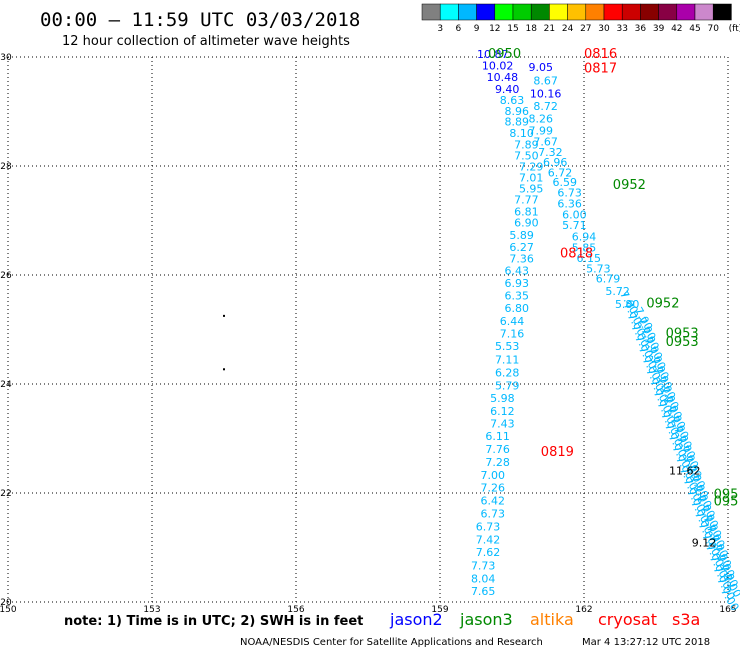  I want to click on scale-label: 12, so click(494, 29).